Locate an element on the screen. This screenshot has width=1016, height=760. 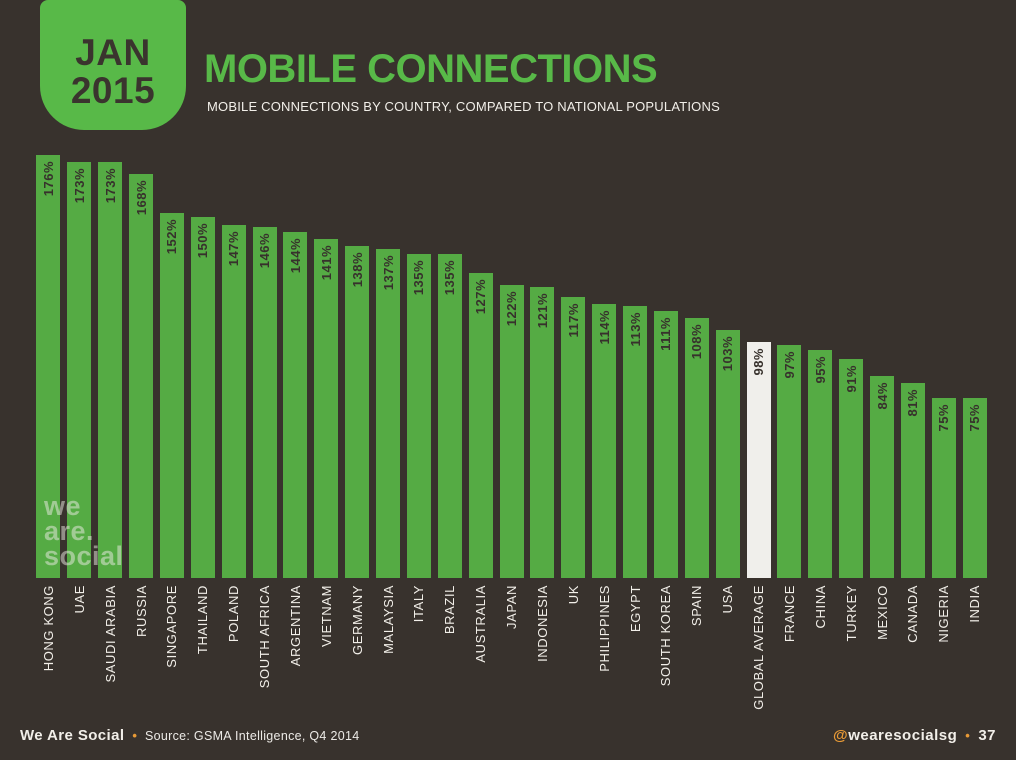
bar-south-africa: 146% is located at coordinates (264, 402).